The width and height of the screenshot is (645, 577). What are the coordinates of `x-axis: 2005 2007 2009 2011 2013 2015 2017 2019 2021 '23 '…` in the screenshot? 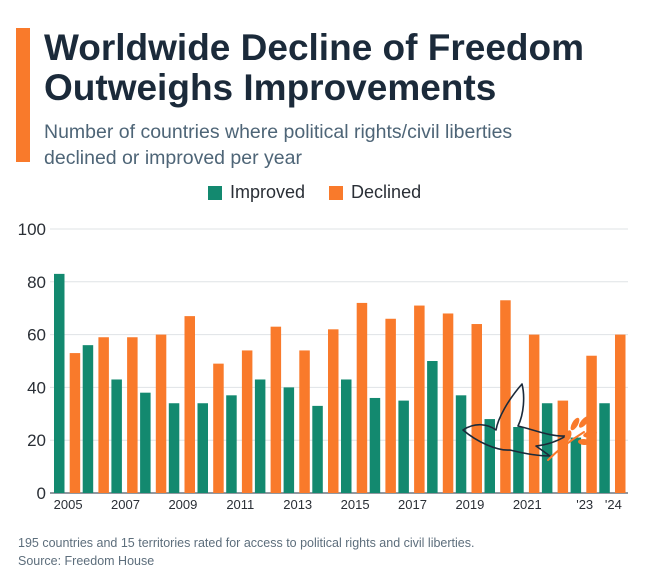 It's located at (338, 504).